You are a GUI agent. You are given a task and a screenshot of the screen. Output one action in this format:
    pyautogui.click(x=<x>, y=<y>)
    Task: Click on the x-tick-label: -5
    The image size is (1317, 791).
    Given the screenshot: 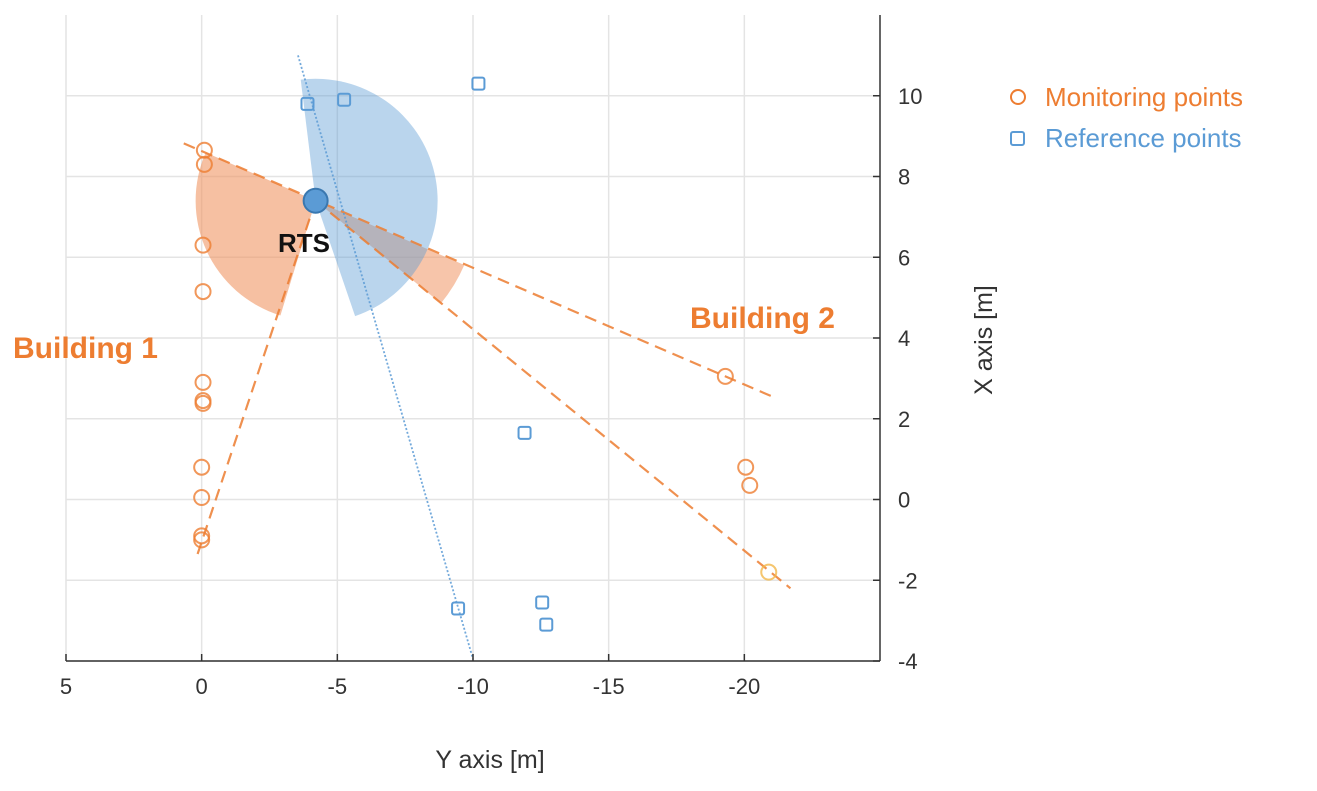 What is the action you would take?
    pyautogui.click(x=338, y=686)
    